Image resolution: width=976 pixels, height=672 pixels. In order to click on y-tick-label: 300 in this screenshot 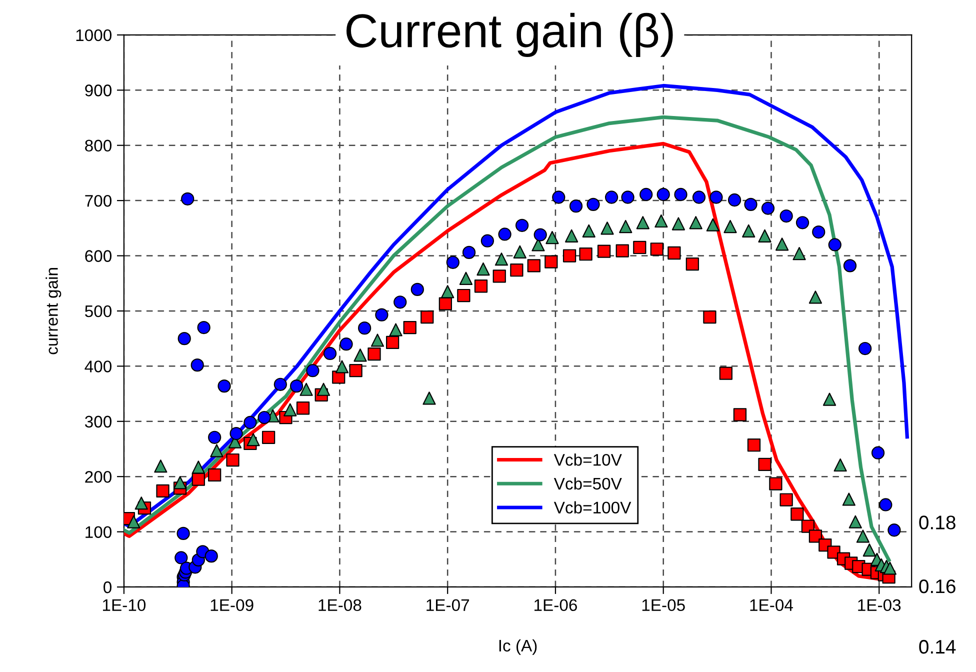, I will do `click(98, 422)`.